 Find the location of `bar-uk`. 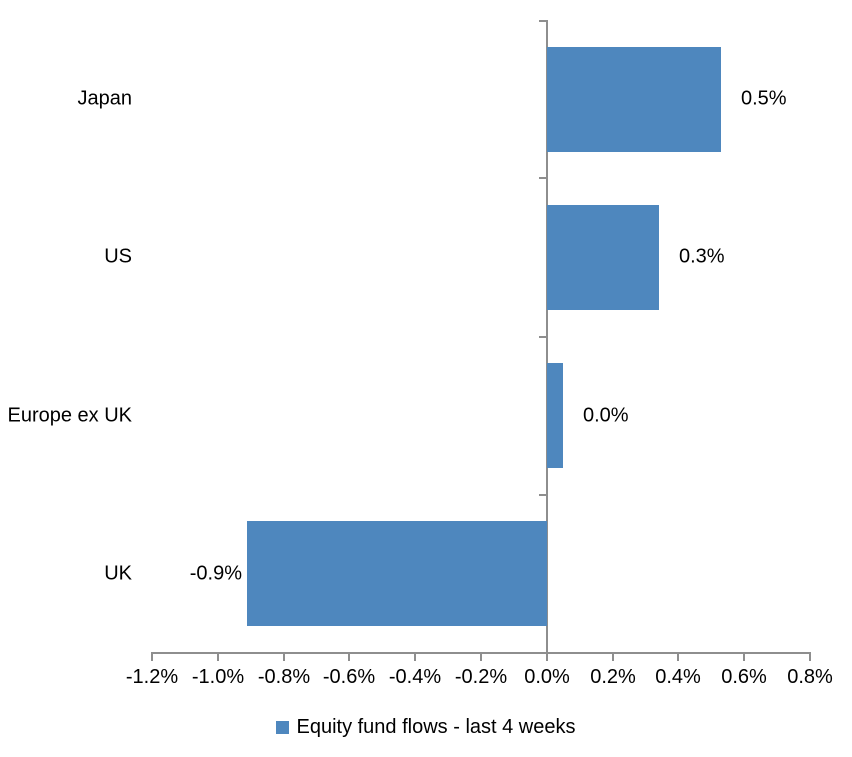

bar-uk is located at coordinates (397, 573).